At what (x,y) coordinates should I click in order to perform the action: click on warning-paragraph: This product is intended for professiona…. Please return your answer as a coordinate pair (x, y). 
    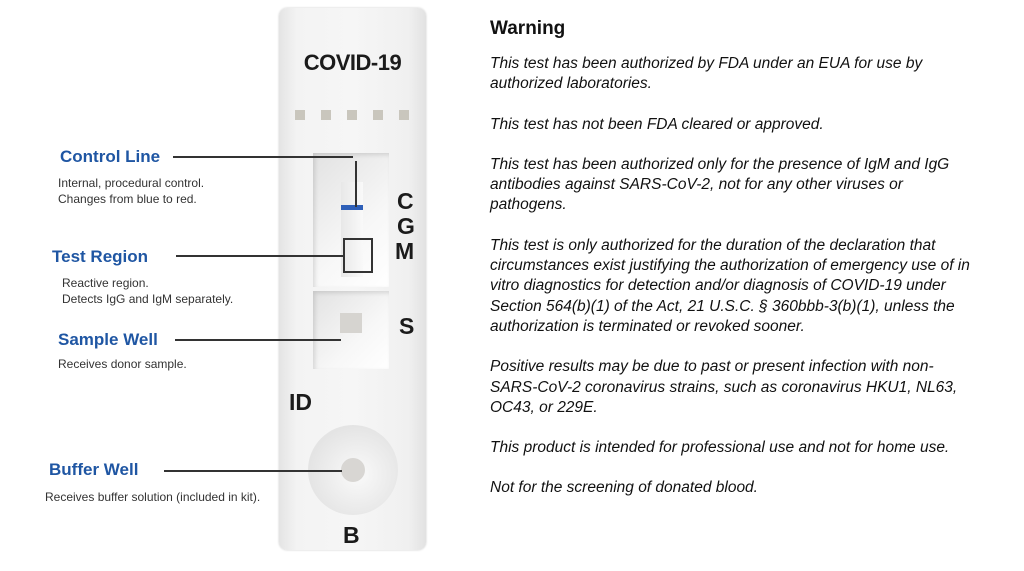
    Looking at the image, I should click on (720, 448).